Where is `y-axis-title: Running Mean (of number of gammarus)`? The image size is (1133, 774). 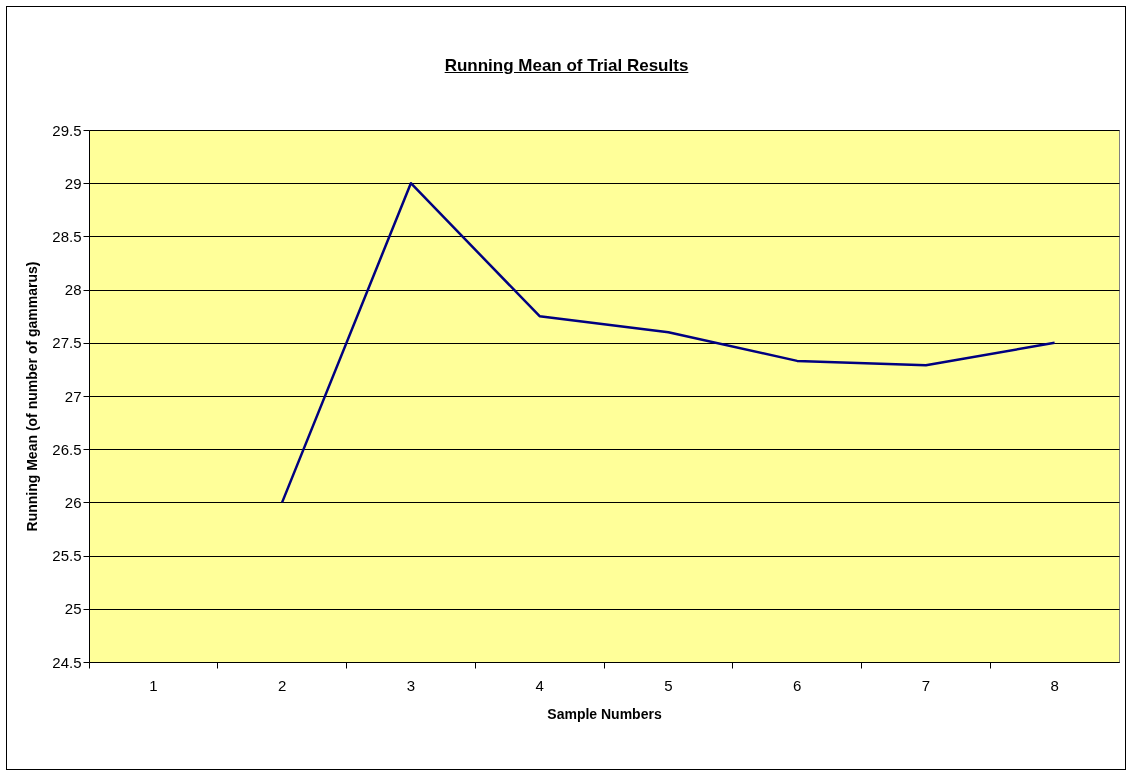
y-axis-title: Running Mean (of number of gammarus) is located at coordinates (32, 396).